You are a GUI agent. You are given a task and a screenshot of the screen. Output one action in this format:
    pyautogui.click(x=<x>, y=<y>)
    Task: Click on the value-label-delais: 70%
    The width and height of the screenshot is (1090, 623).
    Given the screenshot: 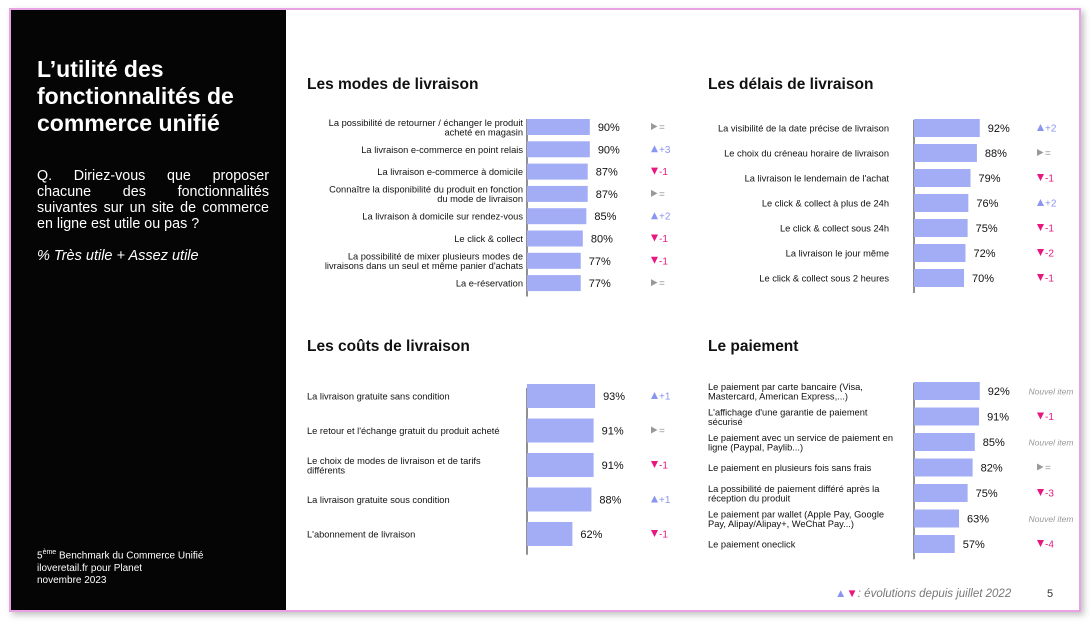 What is the action you would take?
    pyautogui.click(x=983, y=279)
    